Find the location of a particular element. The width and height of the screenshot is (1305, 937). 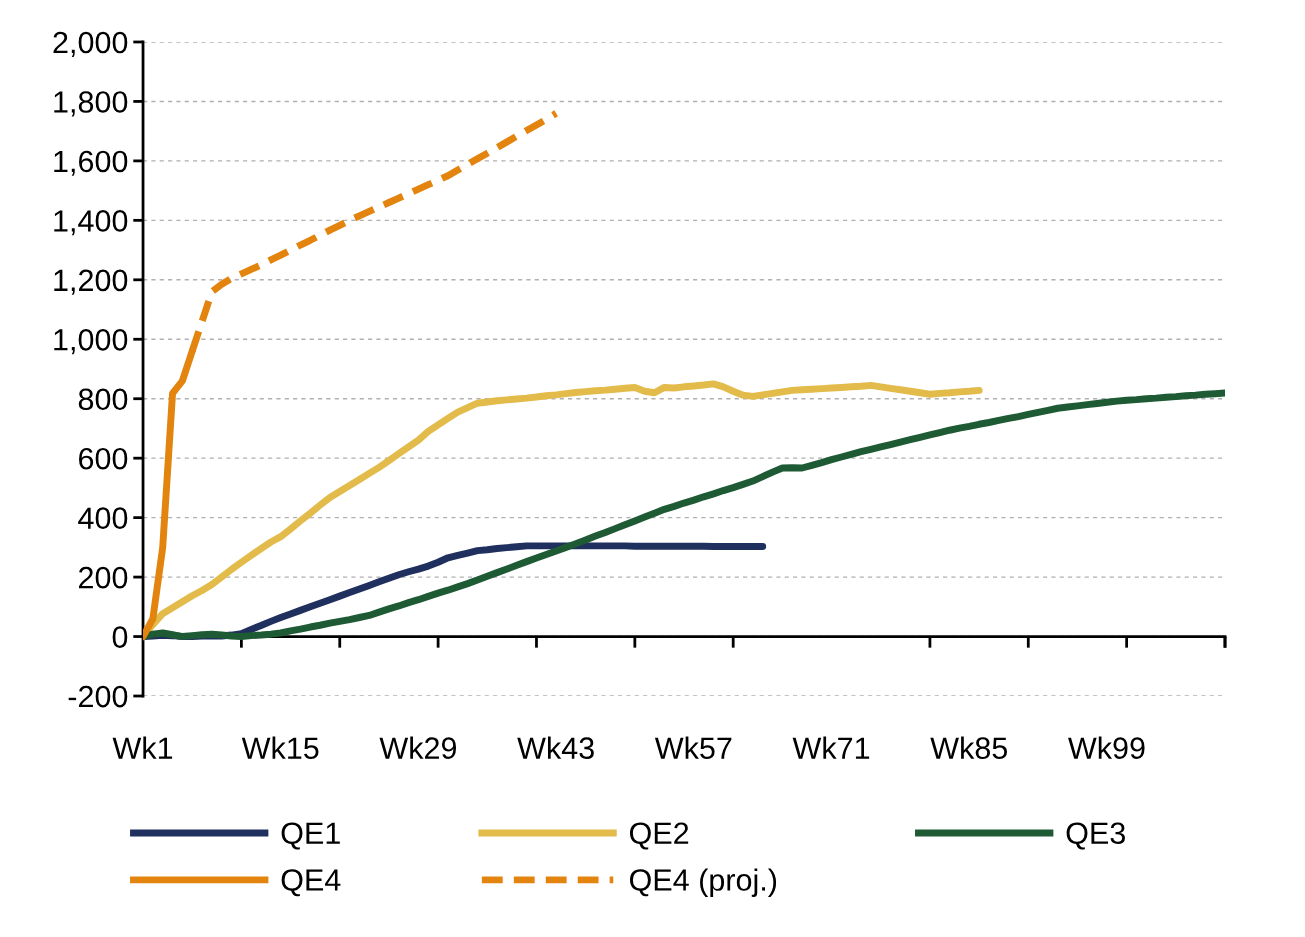

y-tick-label: 600 is located at coordinates (103, 458).